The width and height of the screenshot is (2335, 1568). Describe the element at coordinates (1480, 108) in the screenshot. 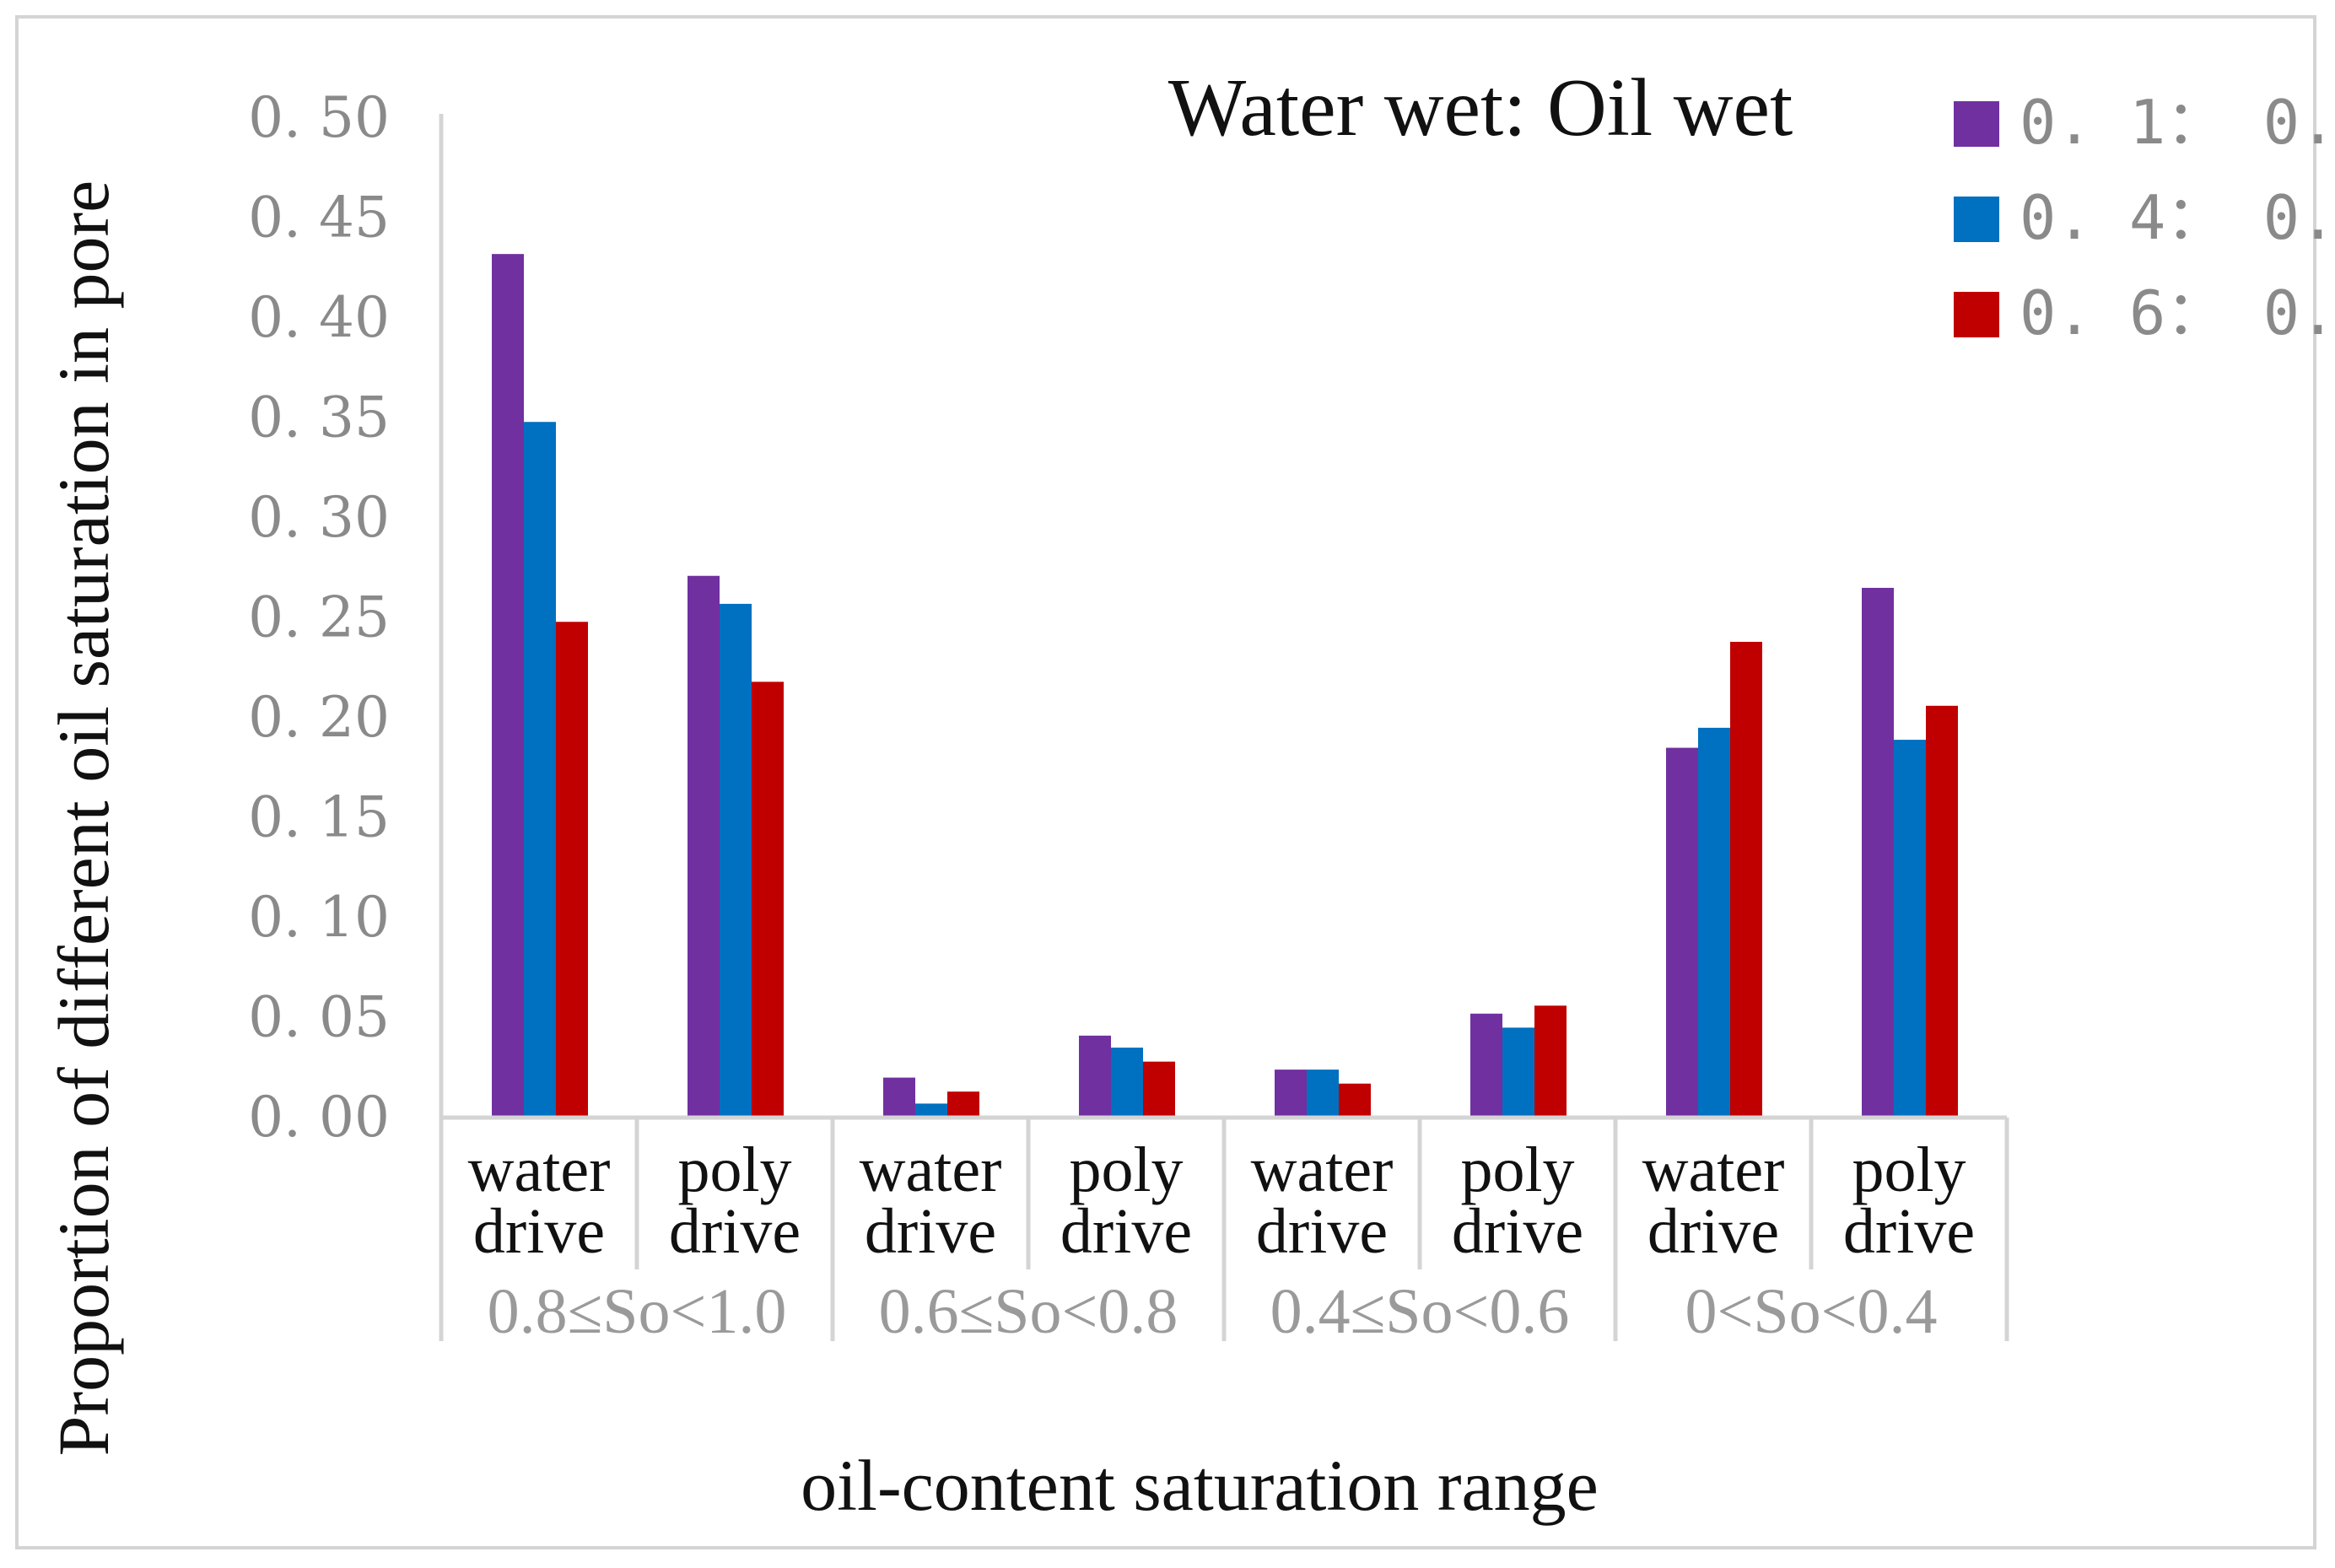

I see `chart-title: Water wet: Oil wet` at that location.